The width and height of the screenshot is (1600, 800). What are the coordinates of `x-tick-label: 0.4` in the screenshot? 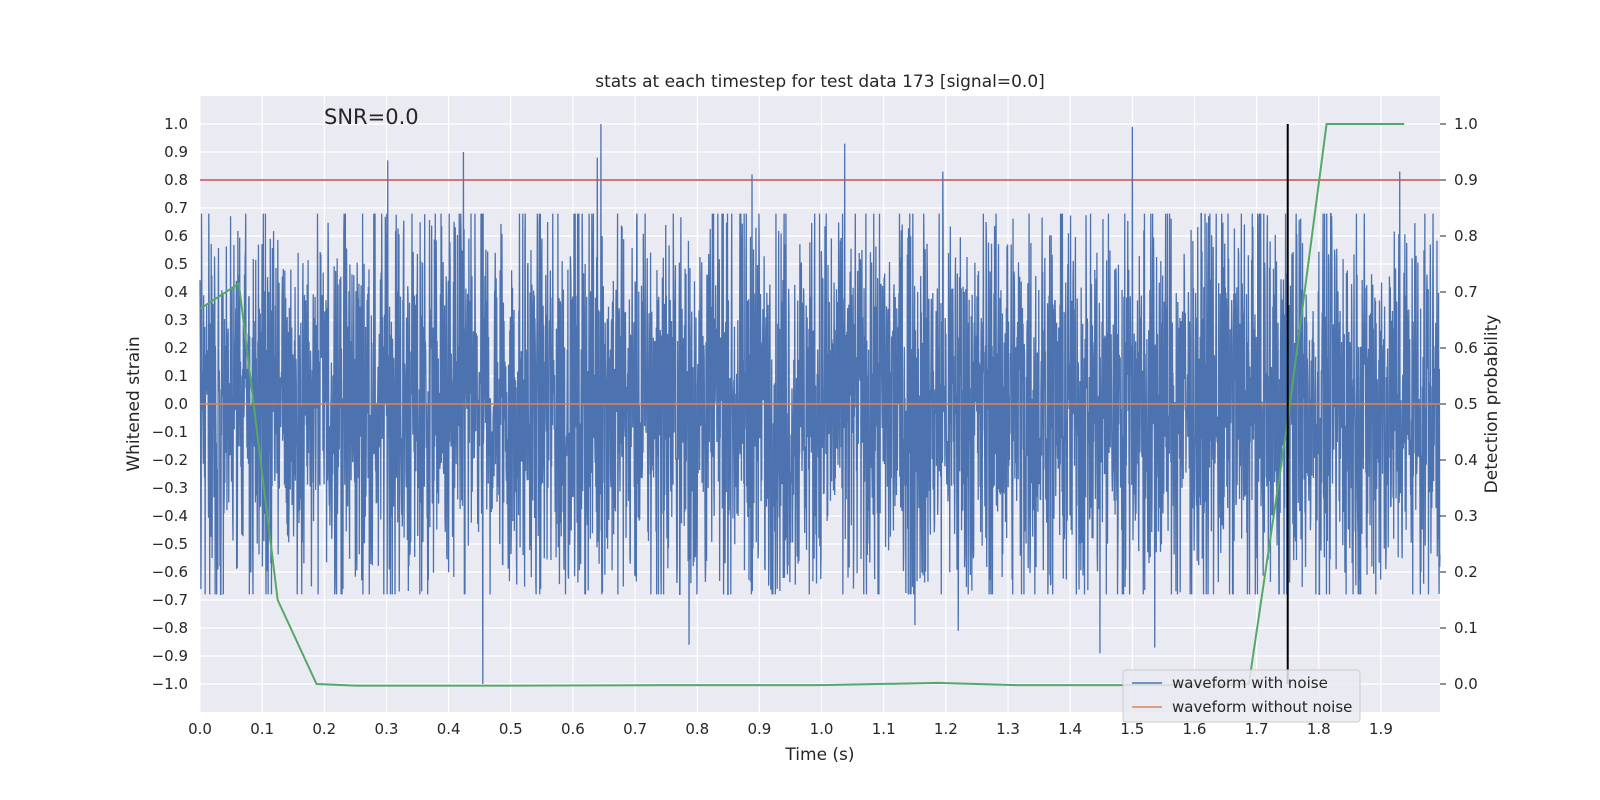 It's located at (449, 729).